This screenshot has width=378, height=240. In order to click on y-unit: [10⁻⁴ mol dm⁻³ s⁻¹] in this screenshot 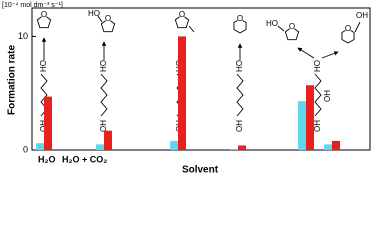, I will do `click(32, 5)`.